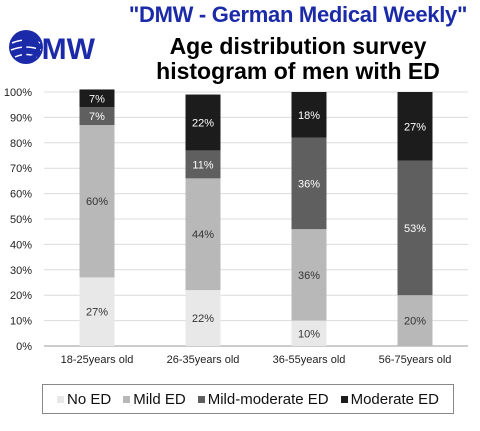  I want to click on y-tick-label: 70%, so click(21, 169).